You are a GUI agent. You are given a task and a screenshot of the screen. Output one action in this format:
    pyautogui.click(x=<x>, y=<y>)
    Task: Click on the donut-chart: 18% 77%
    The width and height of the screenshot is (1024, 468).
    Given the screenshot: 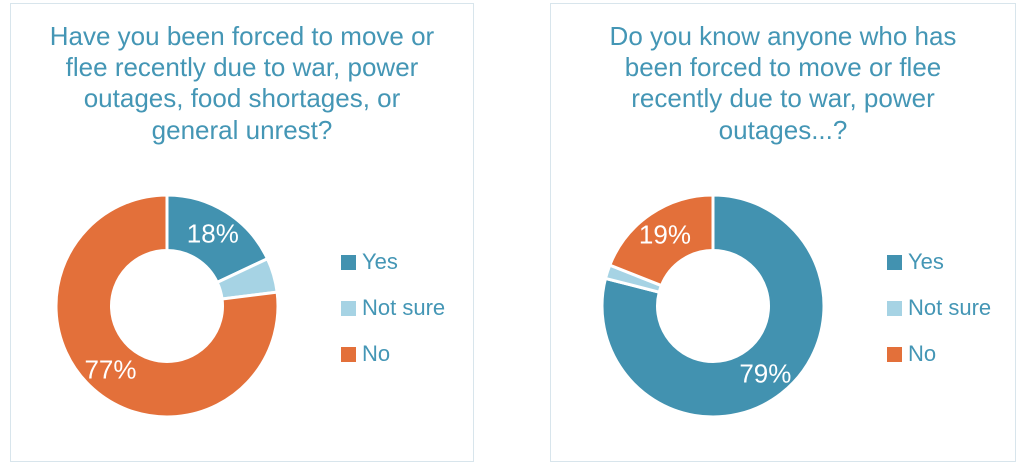 What is the action you would take?
    pyautogui.click(x=167, y=306)
    